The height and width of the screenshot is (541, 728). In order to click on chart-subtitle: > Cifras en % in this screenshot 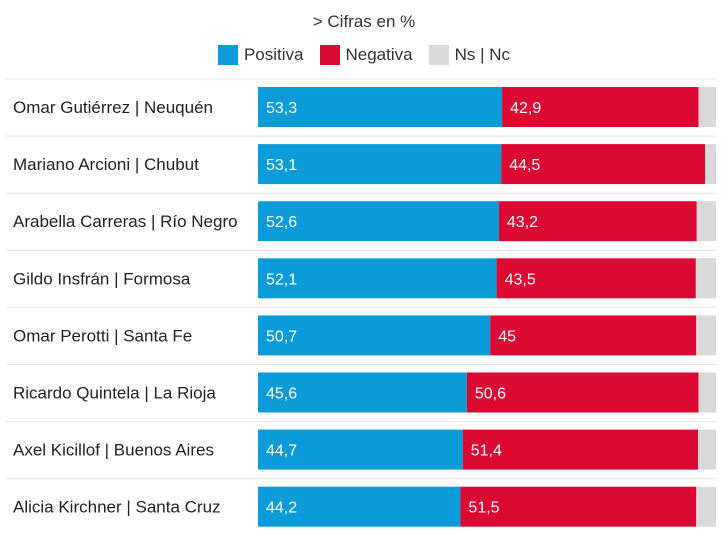, I will do `click(364, 21)`.